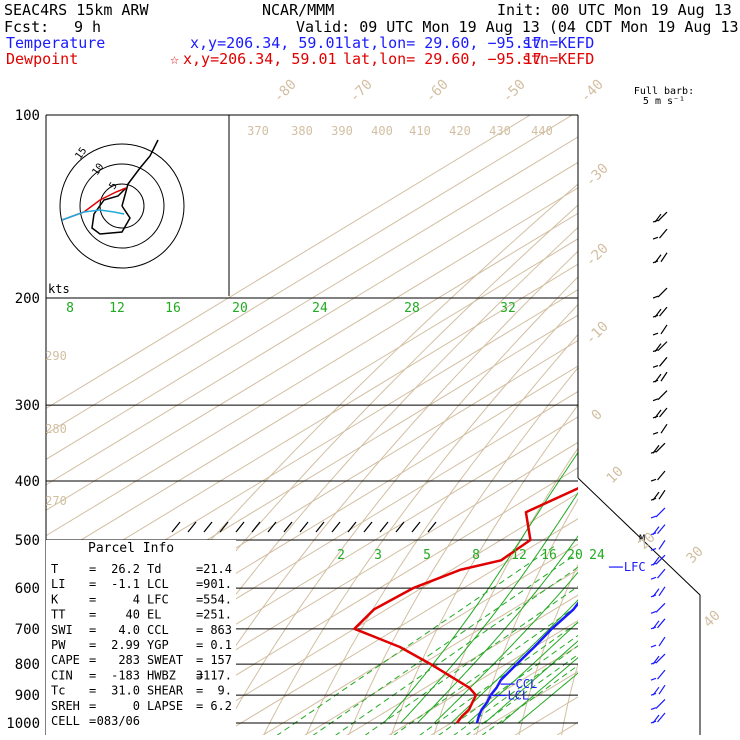  What do you see at coordinates (27, 406) in the screenshot?
I see `pressure-label: 300` at bounding box center [27, 406].